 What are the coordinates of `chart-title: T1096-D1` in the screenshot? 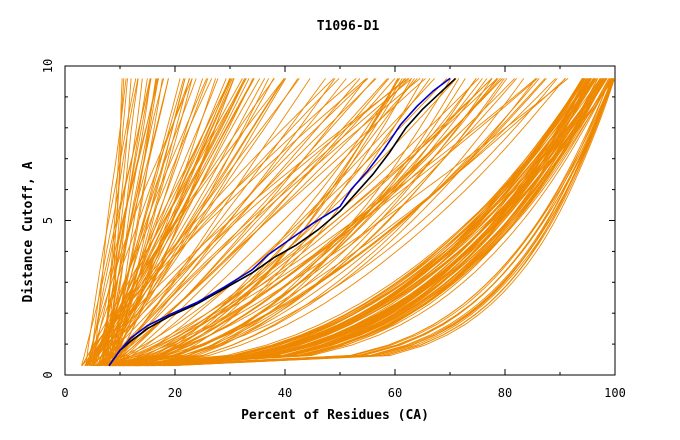 It's located at (348, 26).